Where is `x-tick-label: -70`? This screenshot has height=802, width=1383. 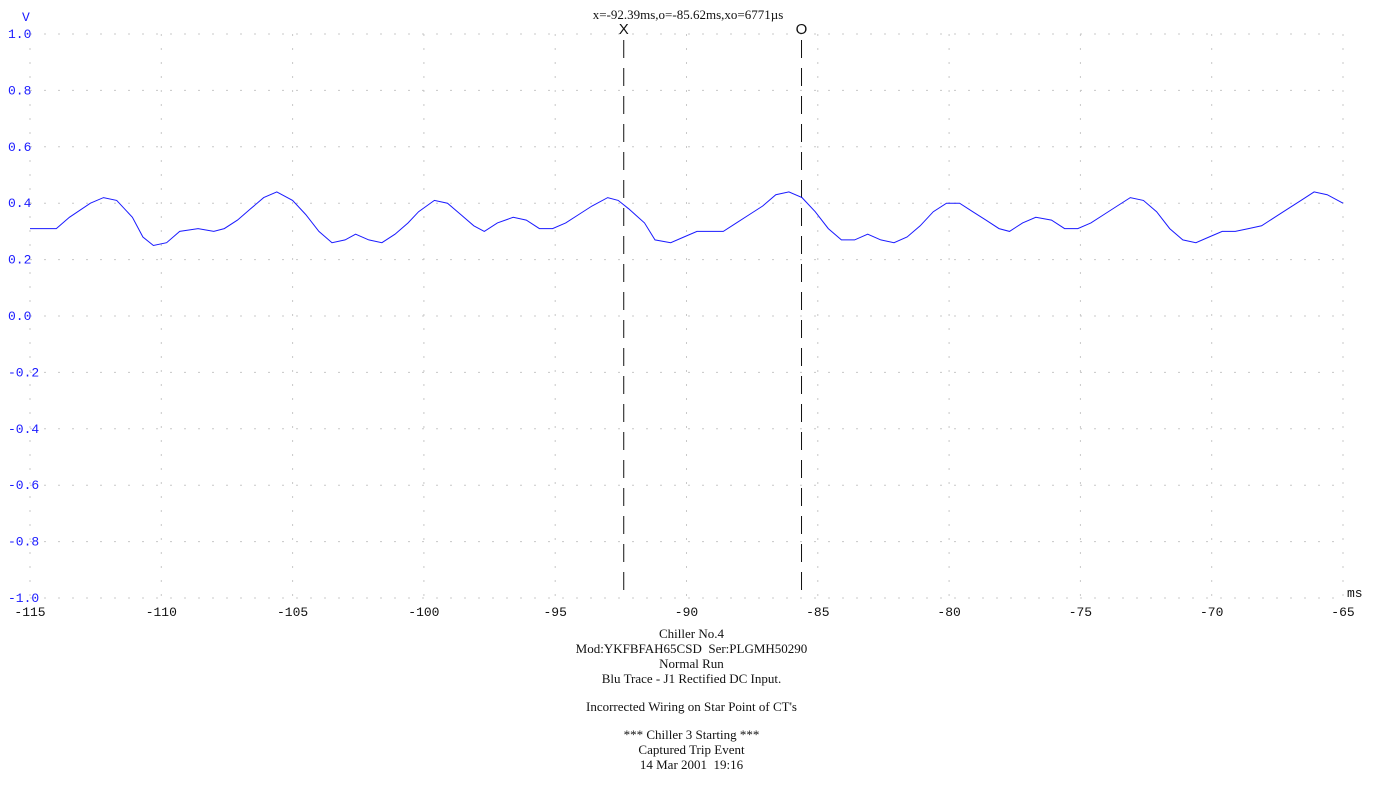 x-tick-label: -70 is located at coordinates (1211, 612).